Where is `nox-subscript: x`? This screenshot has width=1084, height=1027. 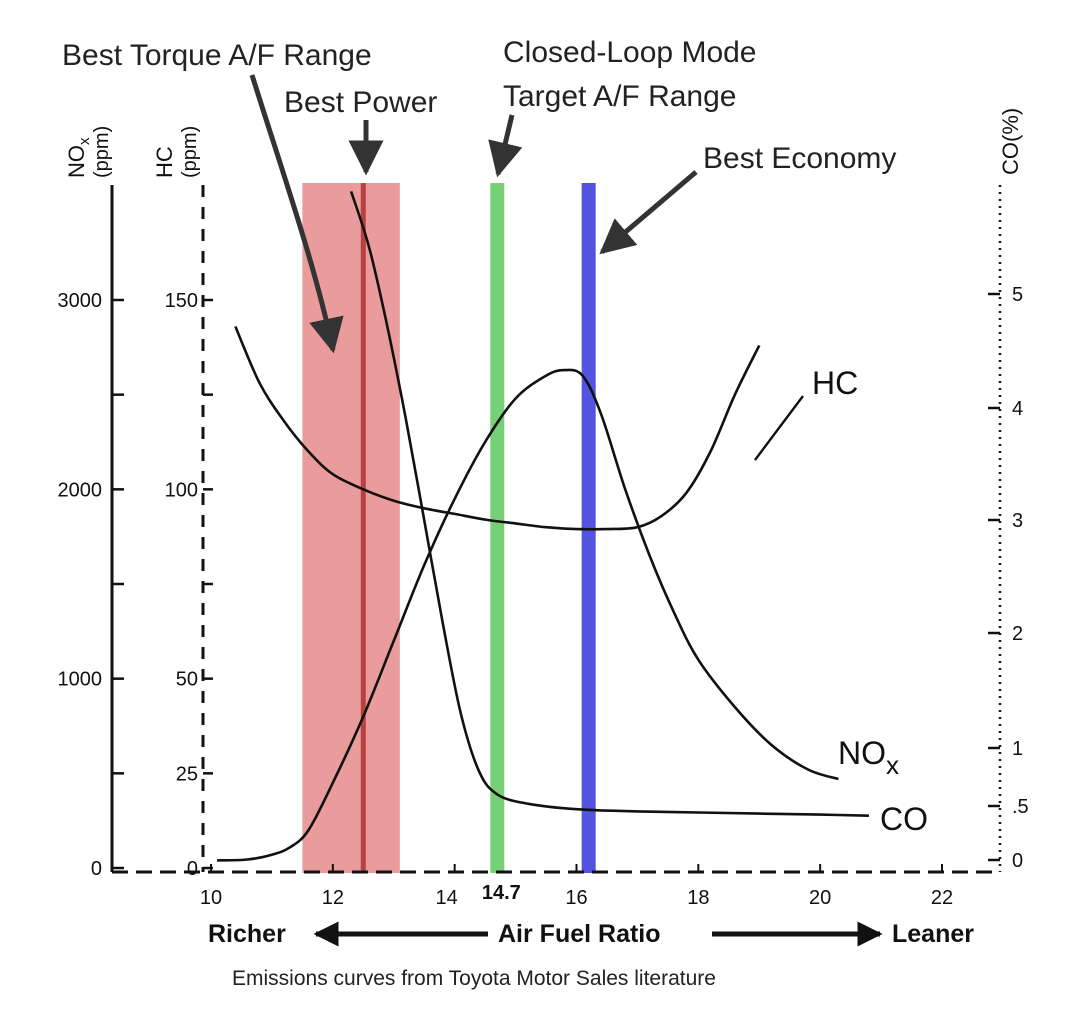 nox-subscript: x is located at coordinates (84, 141).